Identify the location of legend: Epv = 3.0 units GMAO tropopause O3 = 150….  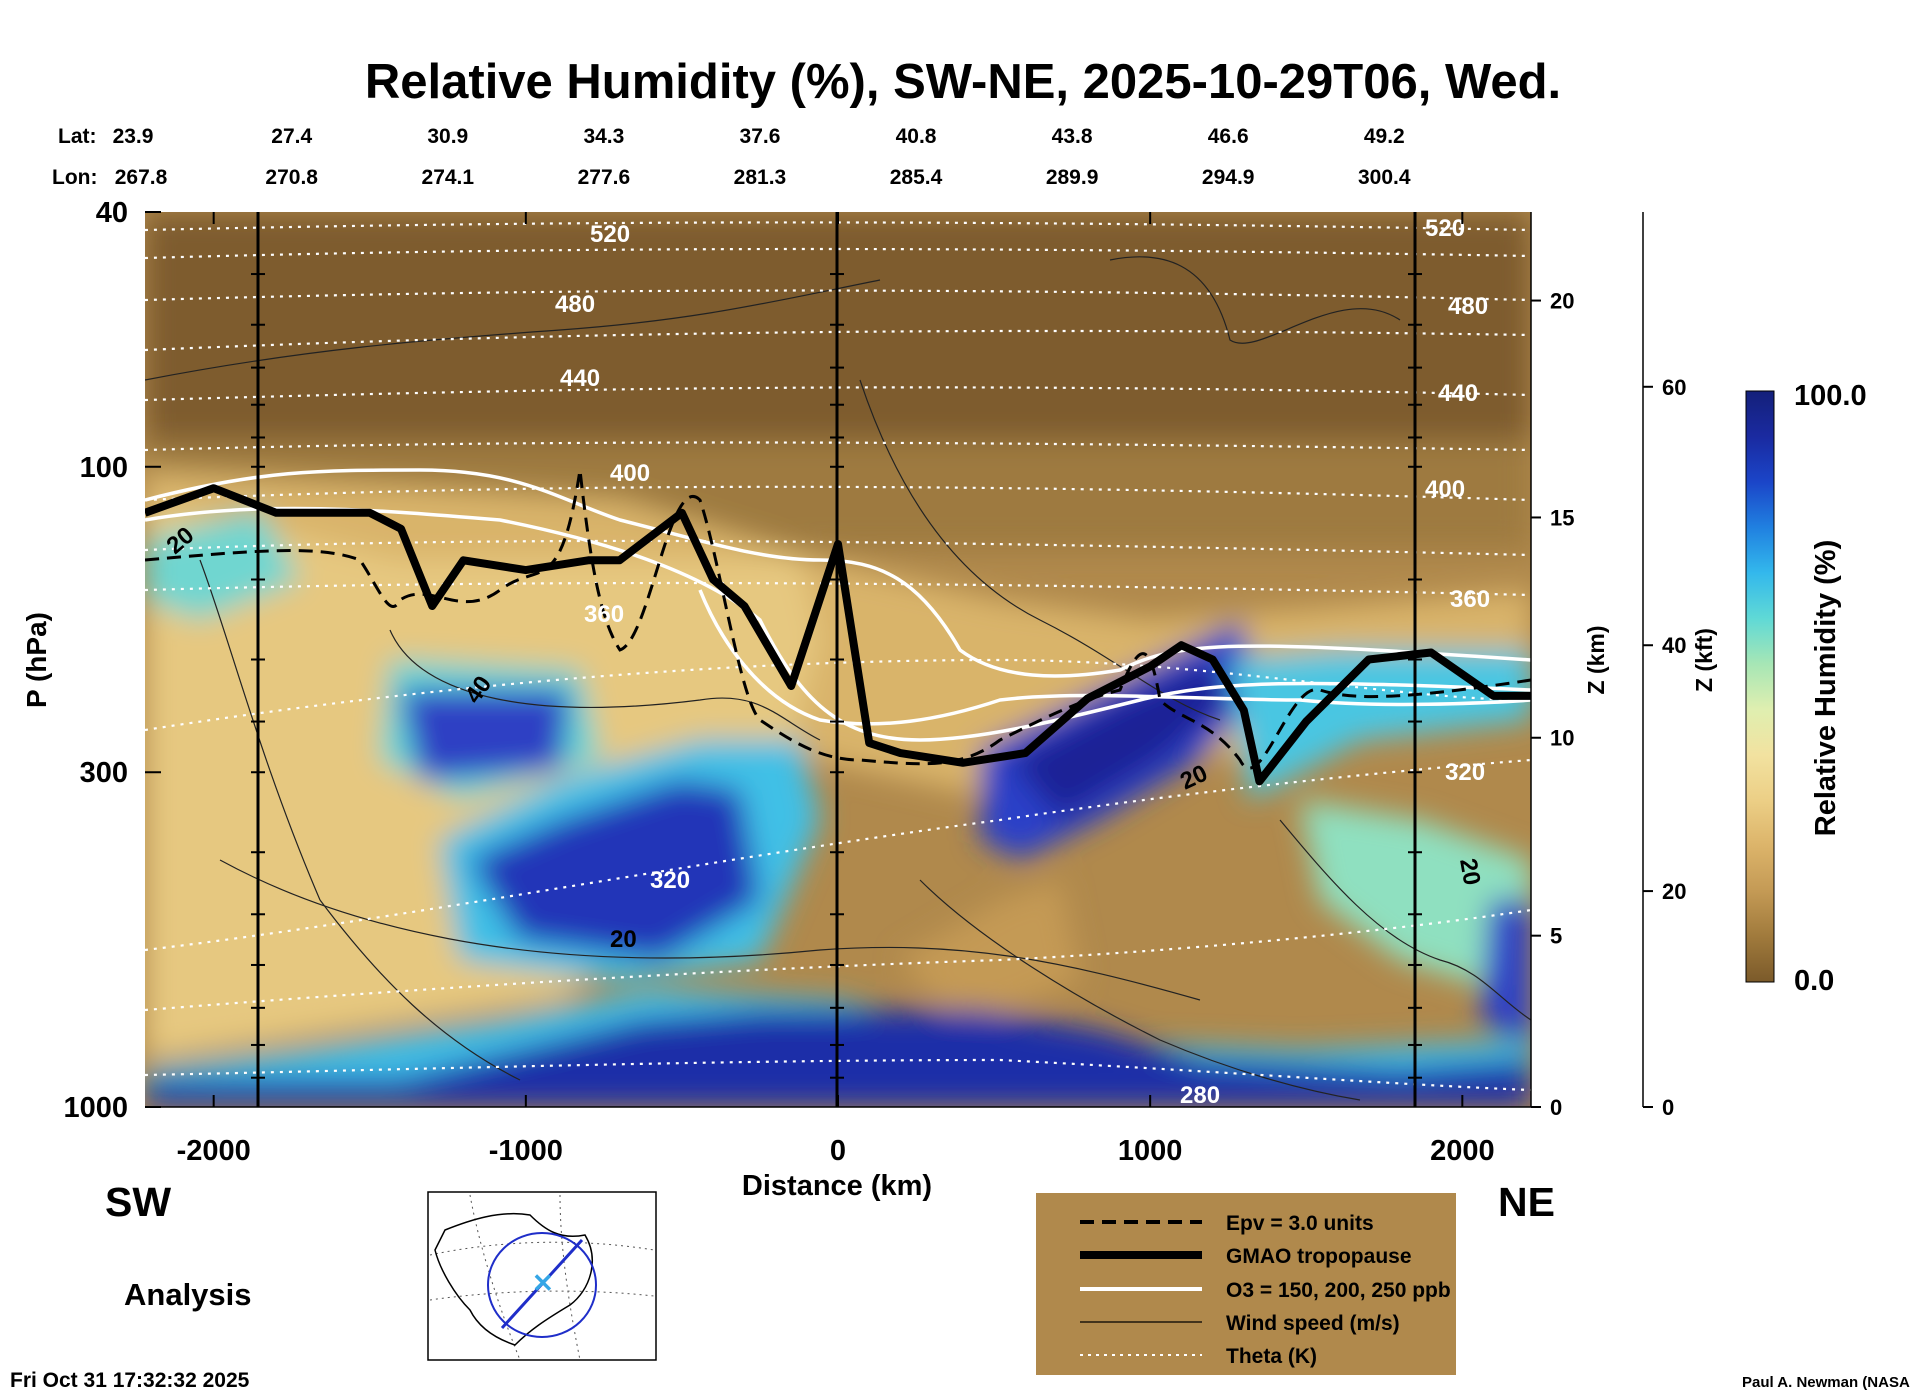
(1246, 1284).